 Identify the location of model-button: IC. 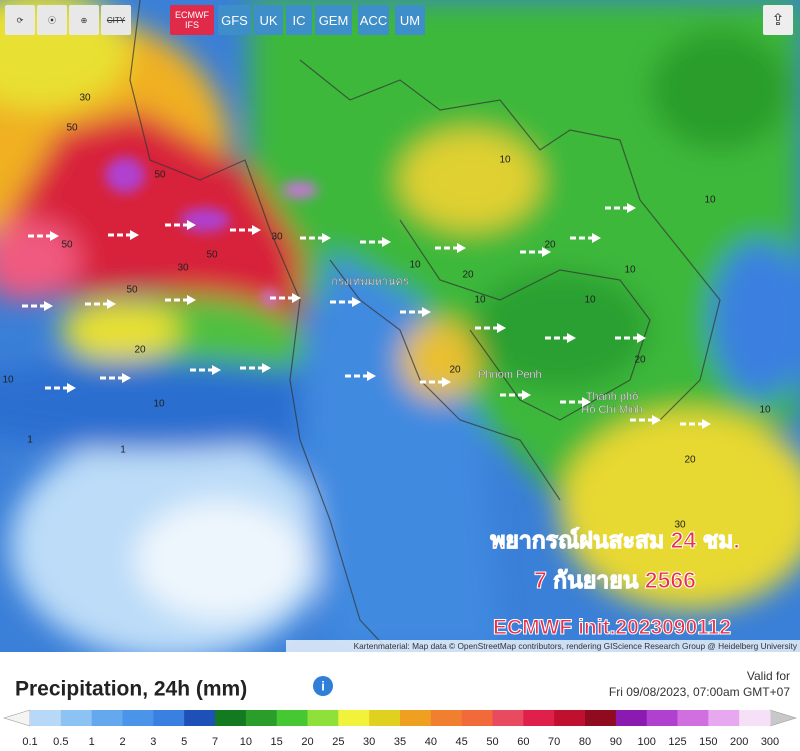
(299, 20).